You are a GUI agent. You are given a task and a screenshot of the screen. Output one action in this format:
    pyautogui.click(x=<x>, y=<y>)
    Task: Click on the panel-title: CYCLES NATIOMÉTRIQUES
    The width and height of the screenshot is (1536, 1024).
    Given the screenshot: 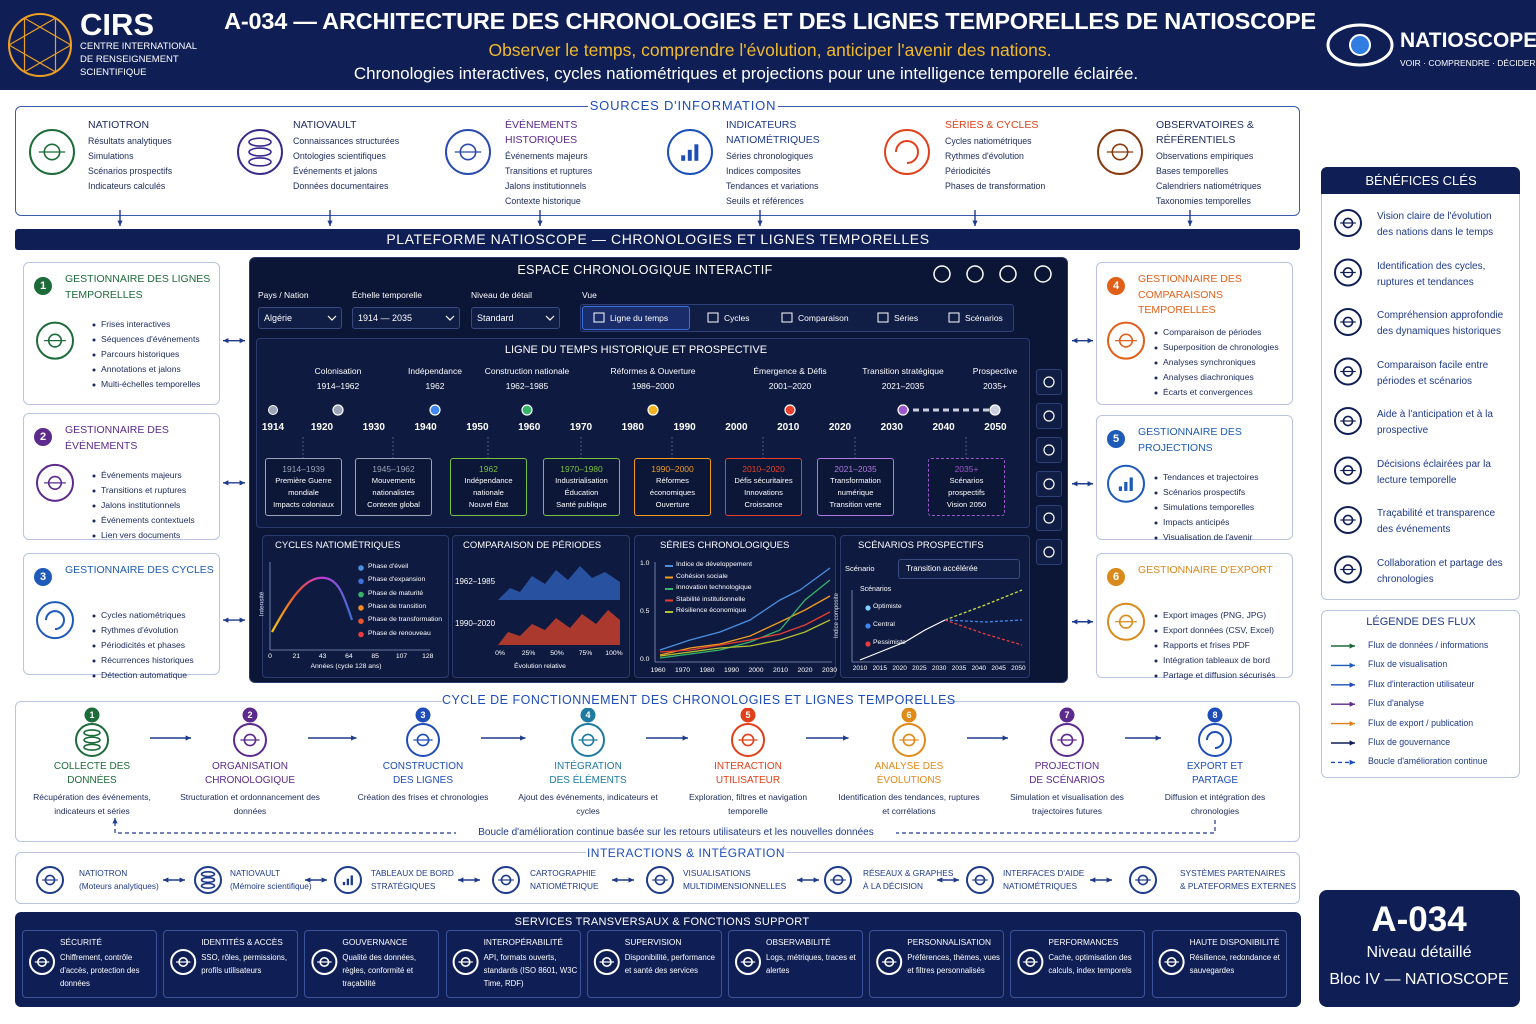 What is the action you would take?
    pyautogui.click(x=338, y=545)
    